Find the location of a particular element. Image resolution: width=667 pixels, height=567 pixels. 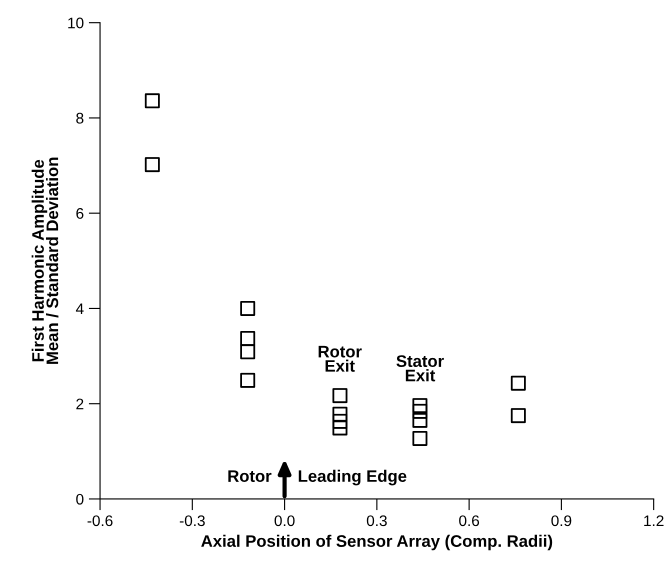

y-tick-label: 8 is located at coordinates (80, 118).